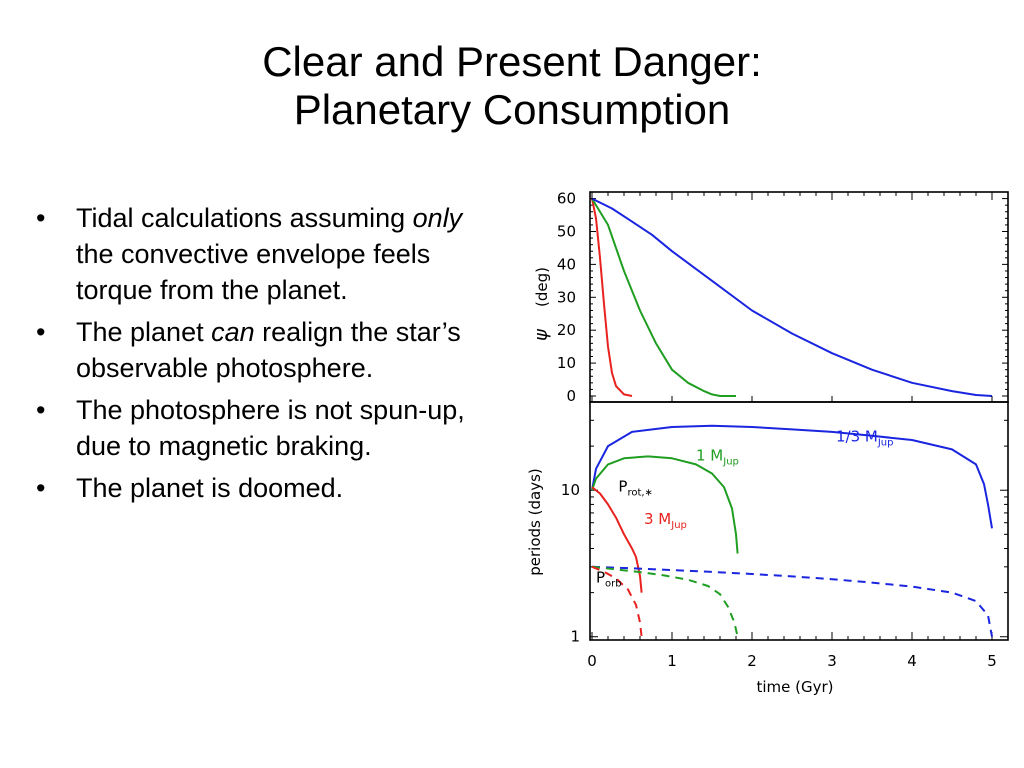 The image size is (1024, 768). Describe the element at coordinates (512, 61) in the screenshot. I see `title-line-1: Clear and Present Danger:` at that location.